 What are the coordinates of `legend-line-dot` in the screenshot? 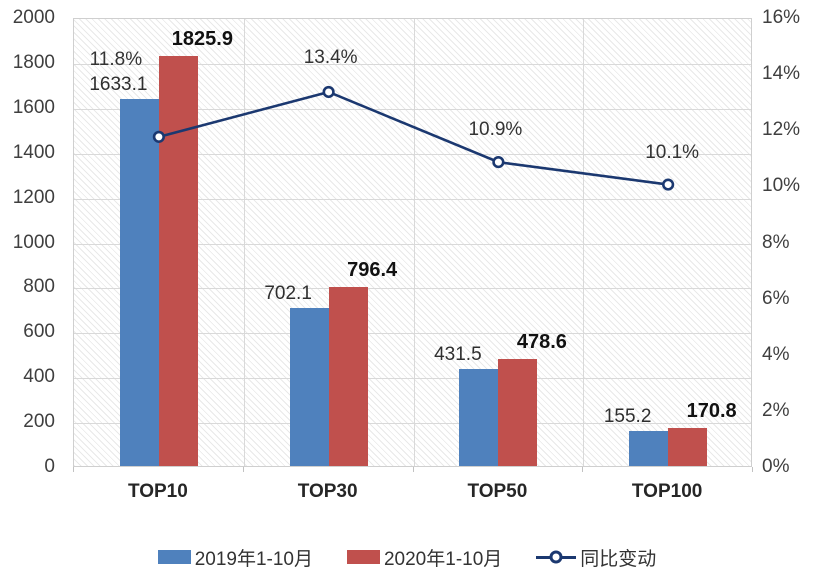 It's located at (556, 557).